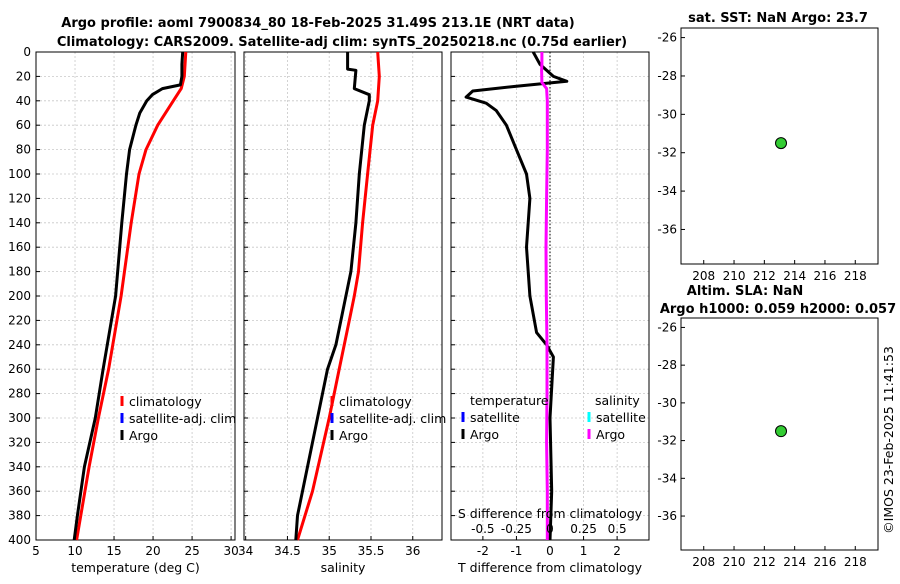  I want to click on depth-tick-label: 280, so click(19, 394).